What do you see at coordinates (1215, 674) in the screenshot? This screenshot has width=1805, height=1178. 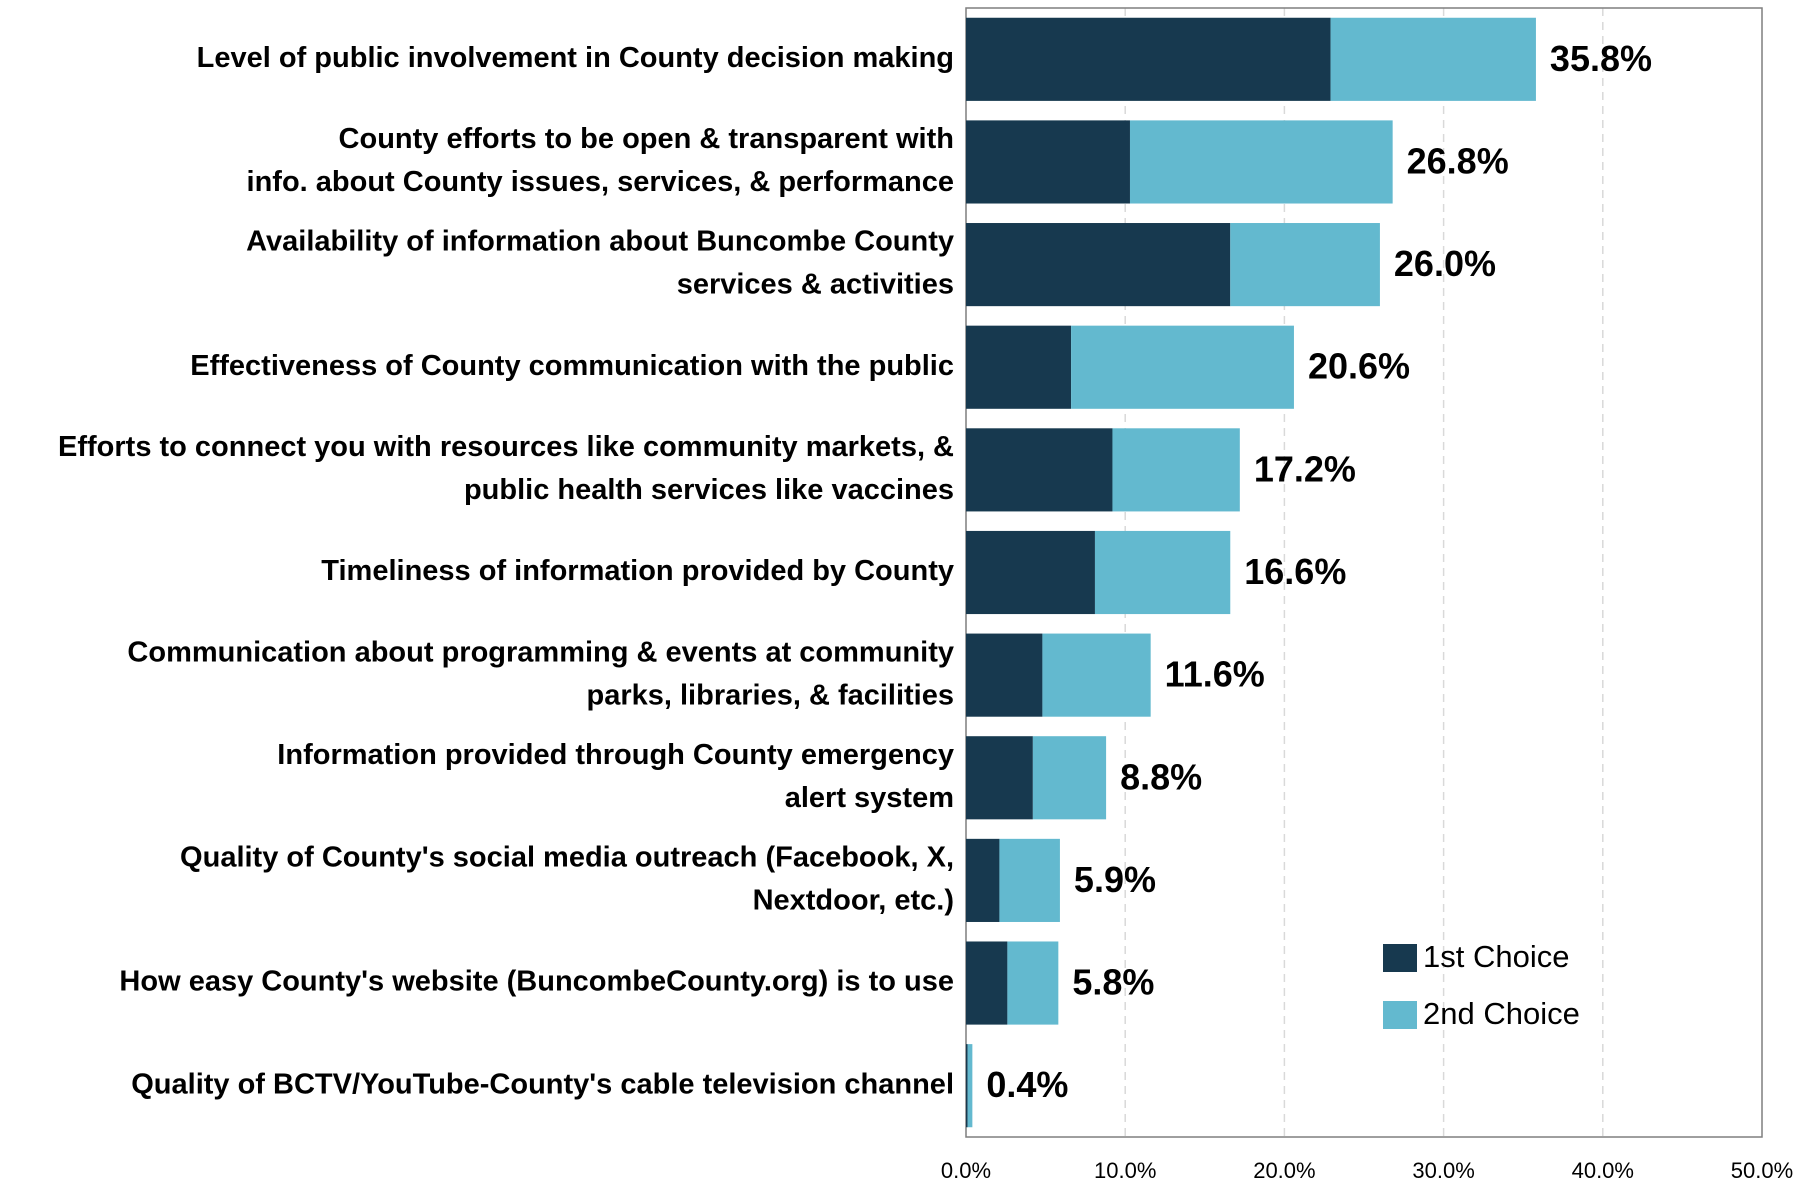 I see `value-label: 11.6%` at bounding box center [1215, 674].